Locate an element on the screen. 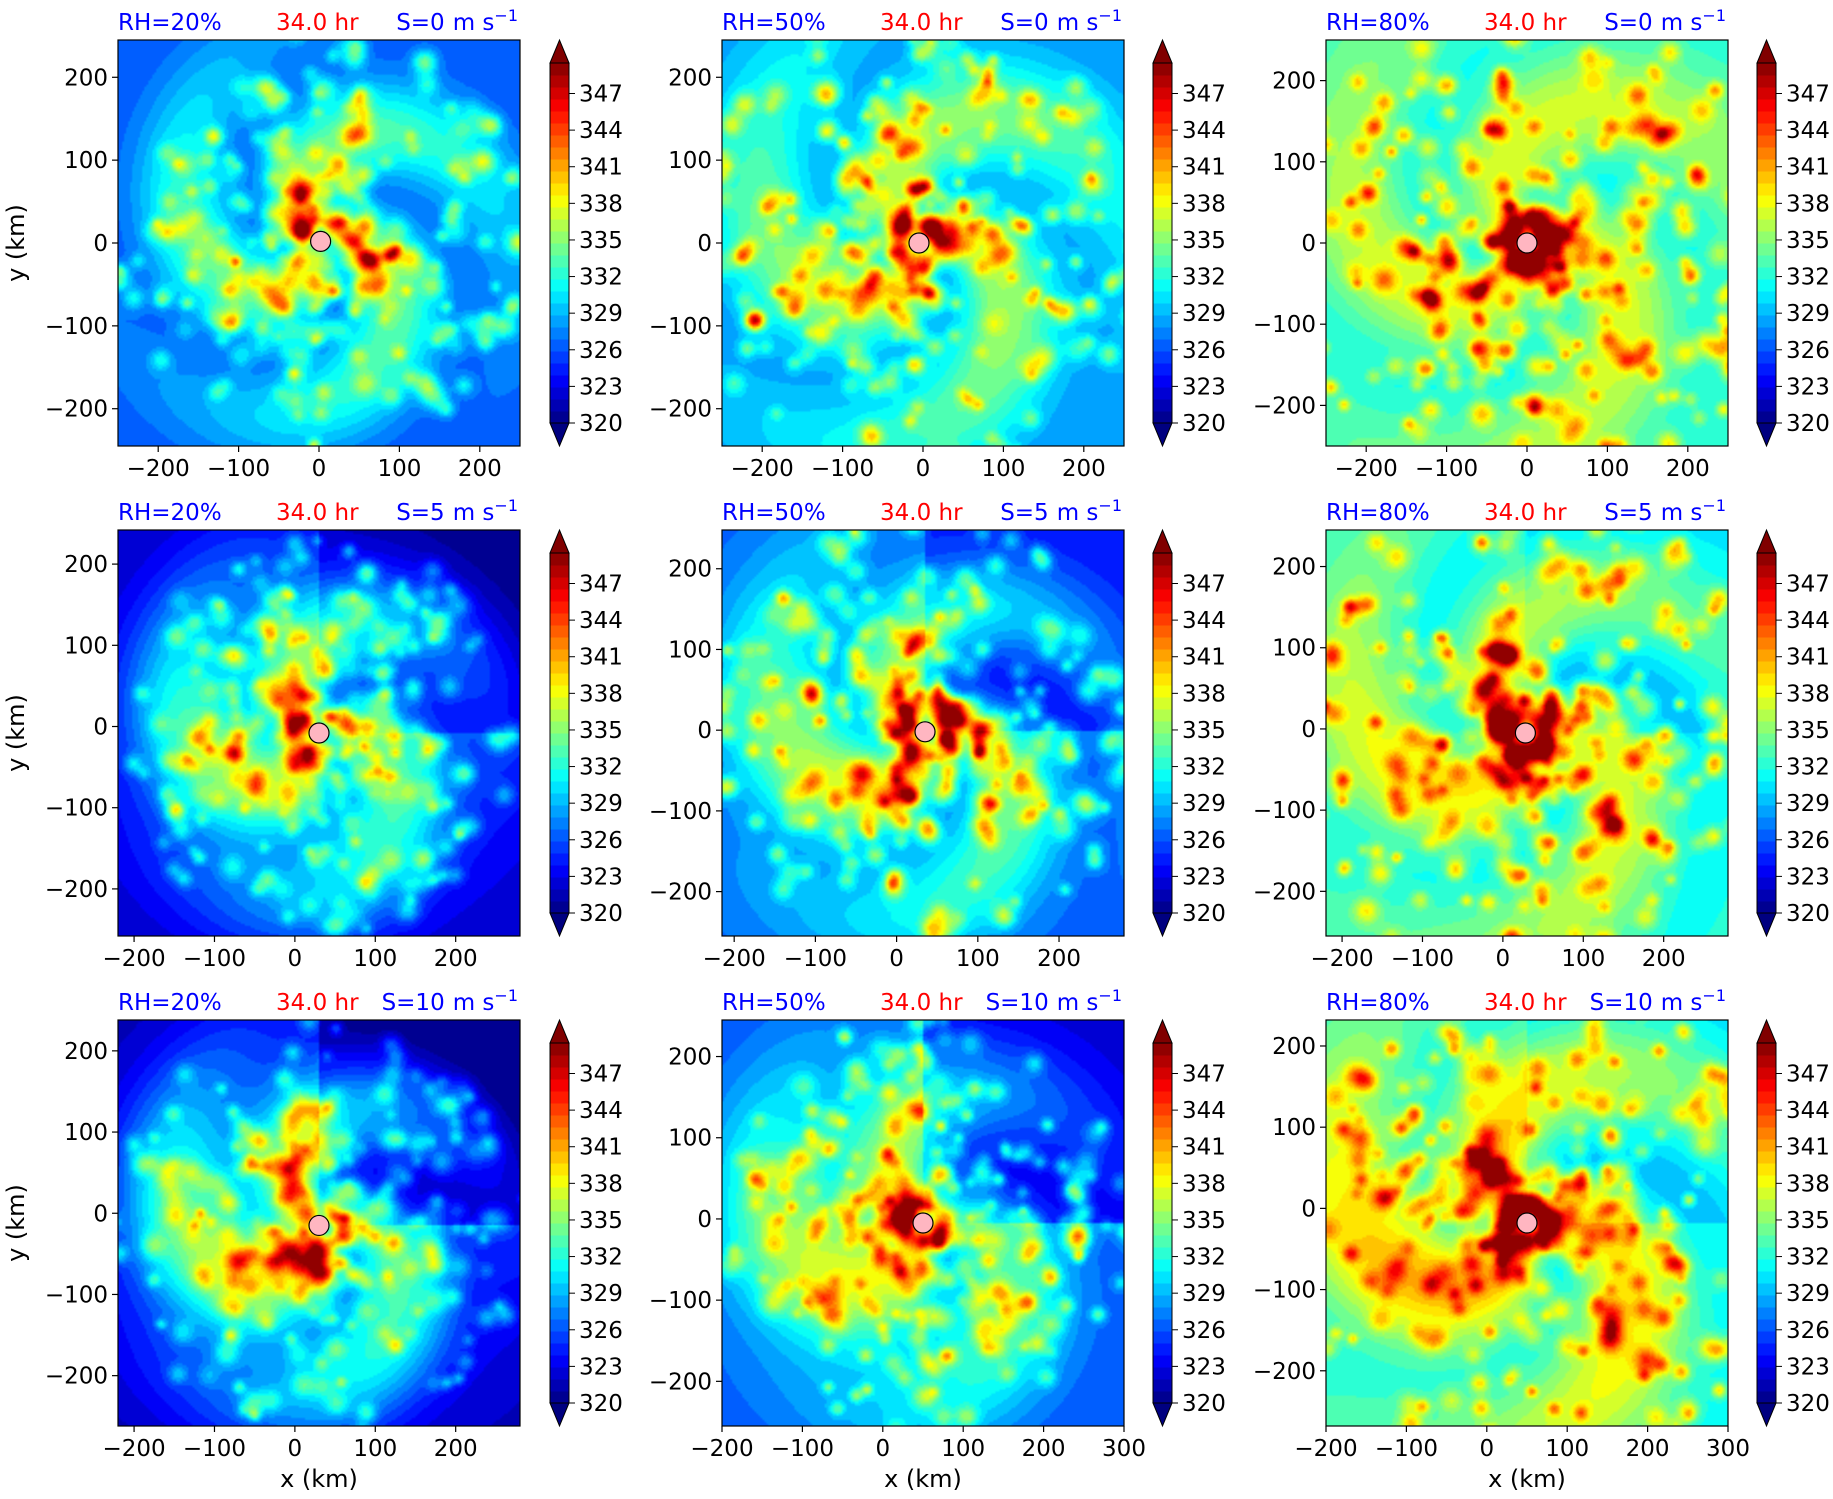 Image resolution: width=1833 pixels, height=1499 pixels. shear-value: S=10 is located at coordinates (413, 1003).